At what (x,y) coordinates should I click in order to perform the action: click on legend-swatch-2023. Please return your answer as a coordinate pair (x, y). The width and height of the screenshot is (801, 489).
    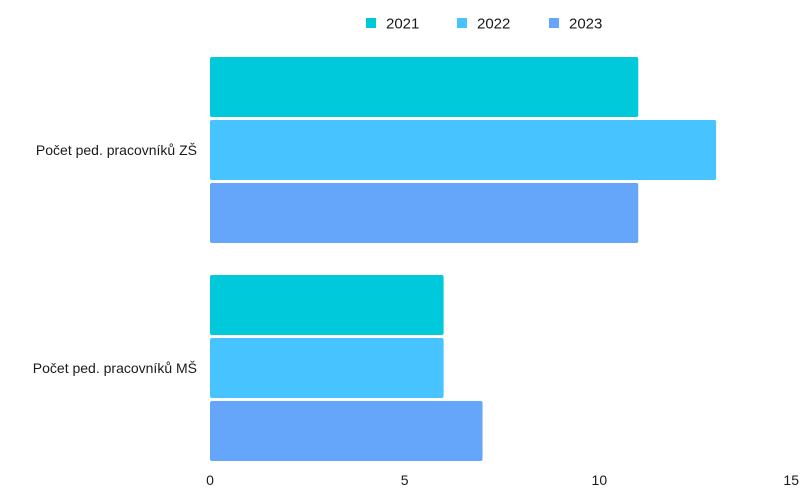
    Looking at the image, I should click on (554, 23).